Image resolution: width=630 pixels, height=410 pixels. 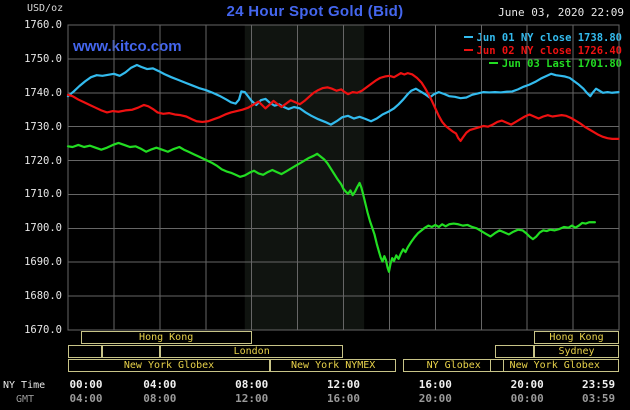 What do you see at coordinates (86, 384) in the screenshot?
I see `x-tick-label-ny: 00:00` at bounding box center [86, 384].